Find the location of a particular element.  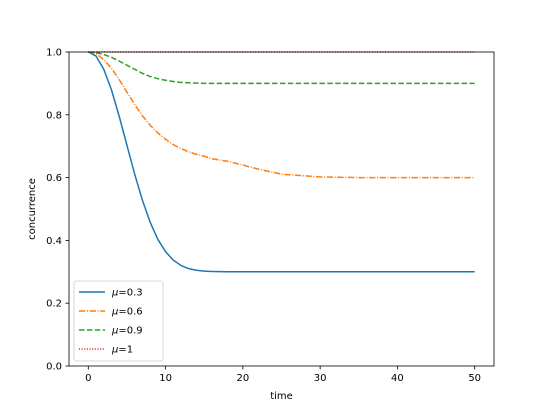

y-tick-label: 0.2 is located at coordinates (54, 304).